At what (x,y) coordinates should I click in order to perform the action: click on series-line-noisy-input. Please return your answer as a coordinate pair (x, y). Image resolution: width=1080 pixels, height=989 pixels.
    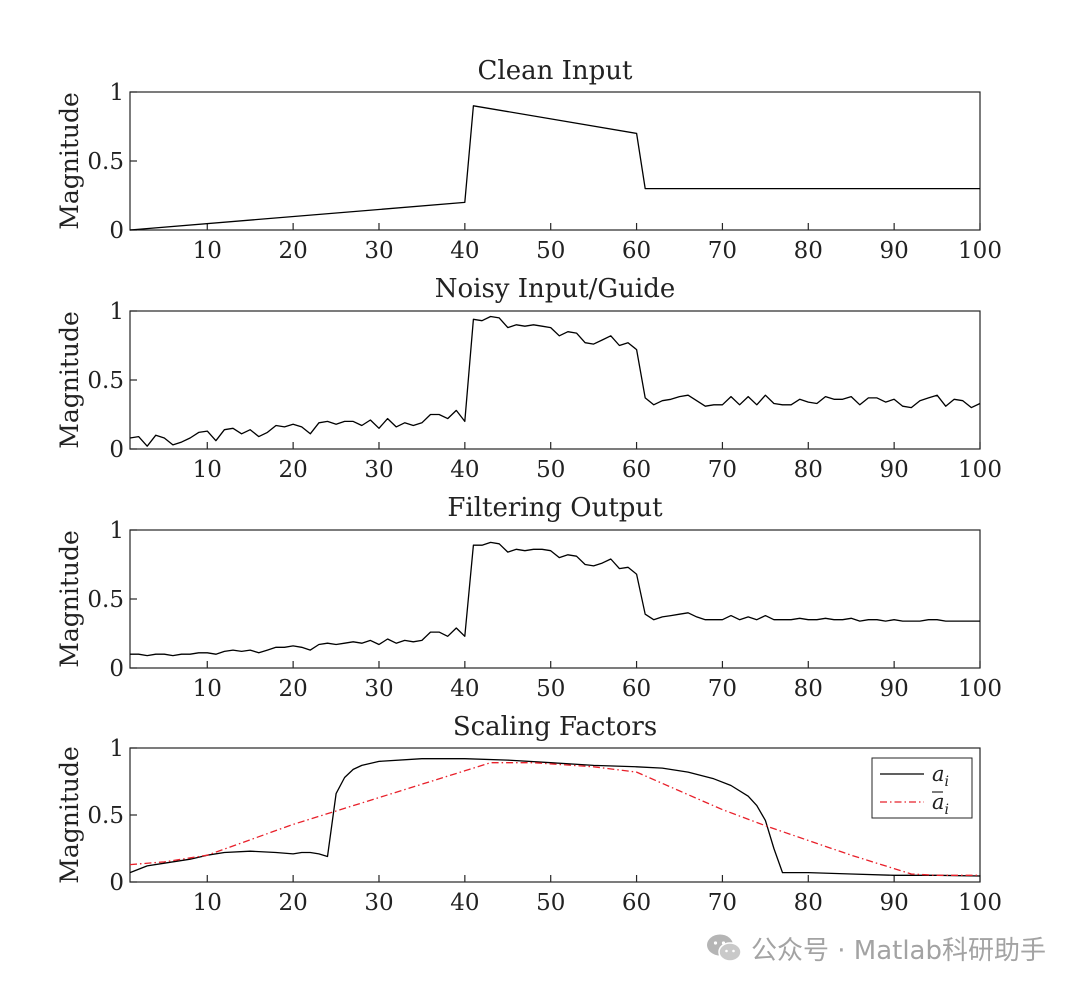
    Looking at the image, I should click on (555, 381).